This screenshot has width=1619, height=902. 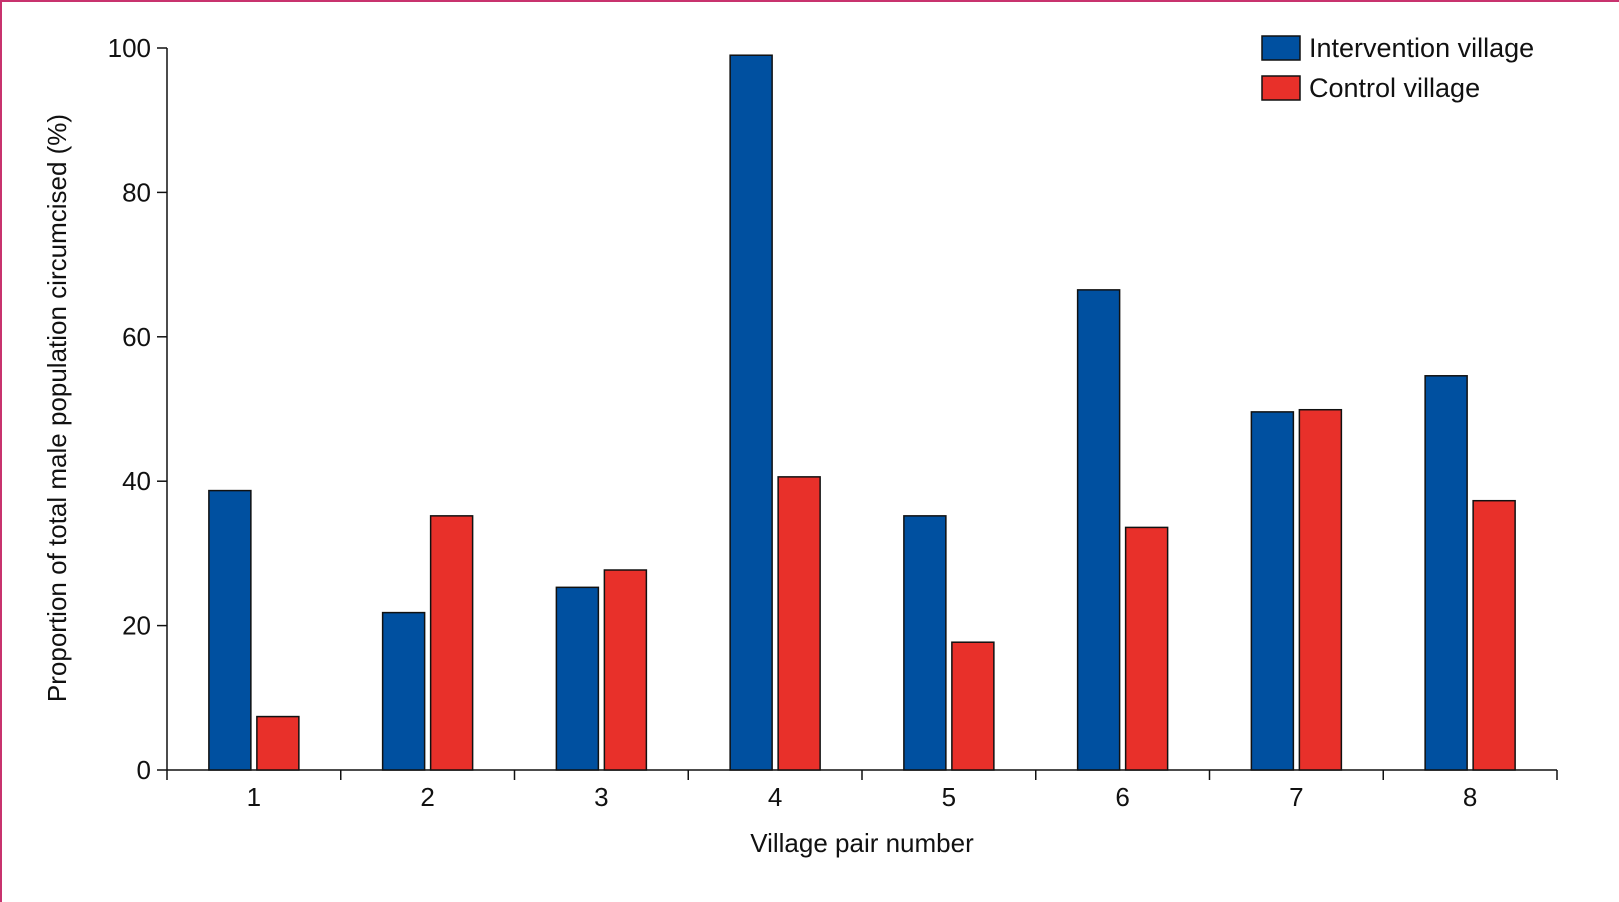 I want to click on x-tick-label: 5, so click(x=949, y=797).